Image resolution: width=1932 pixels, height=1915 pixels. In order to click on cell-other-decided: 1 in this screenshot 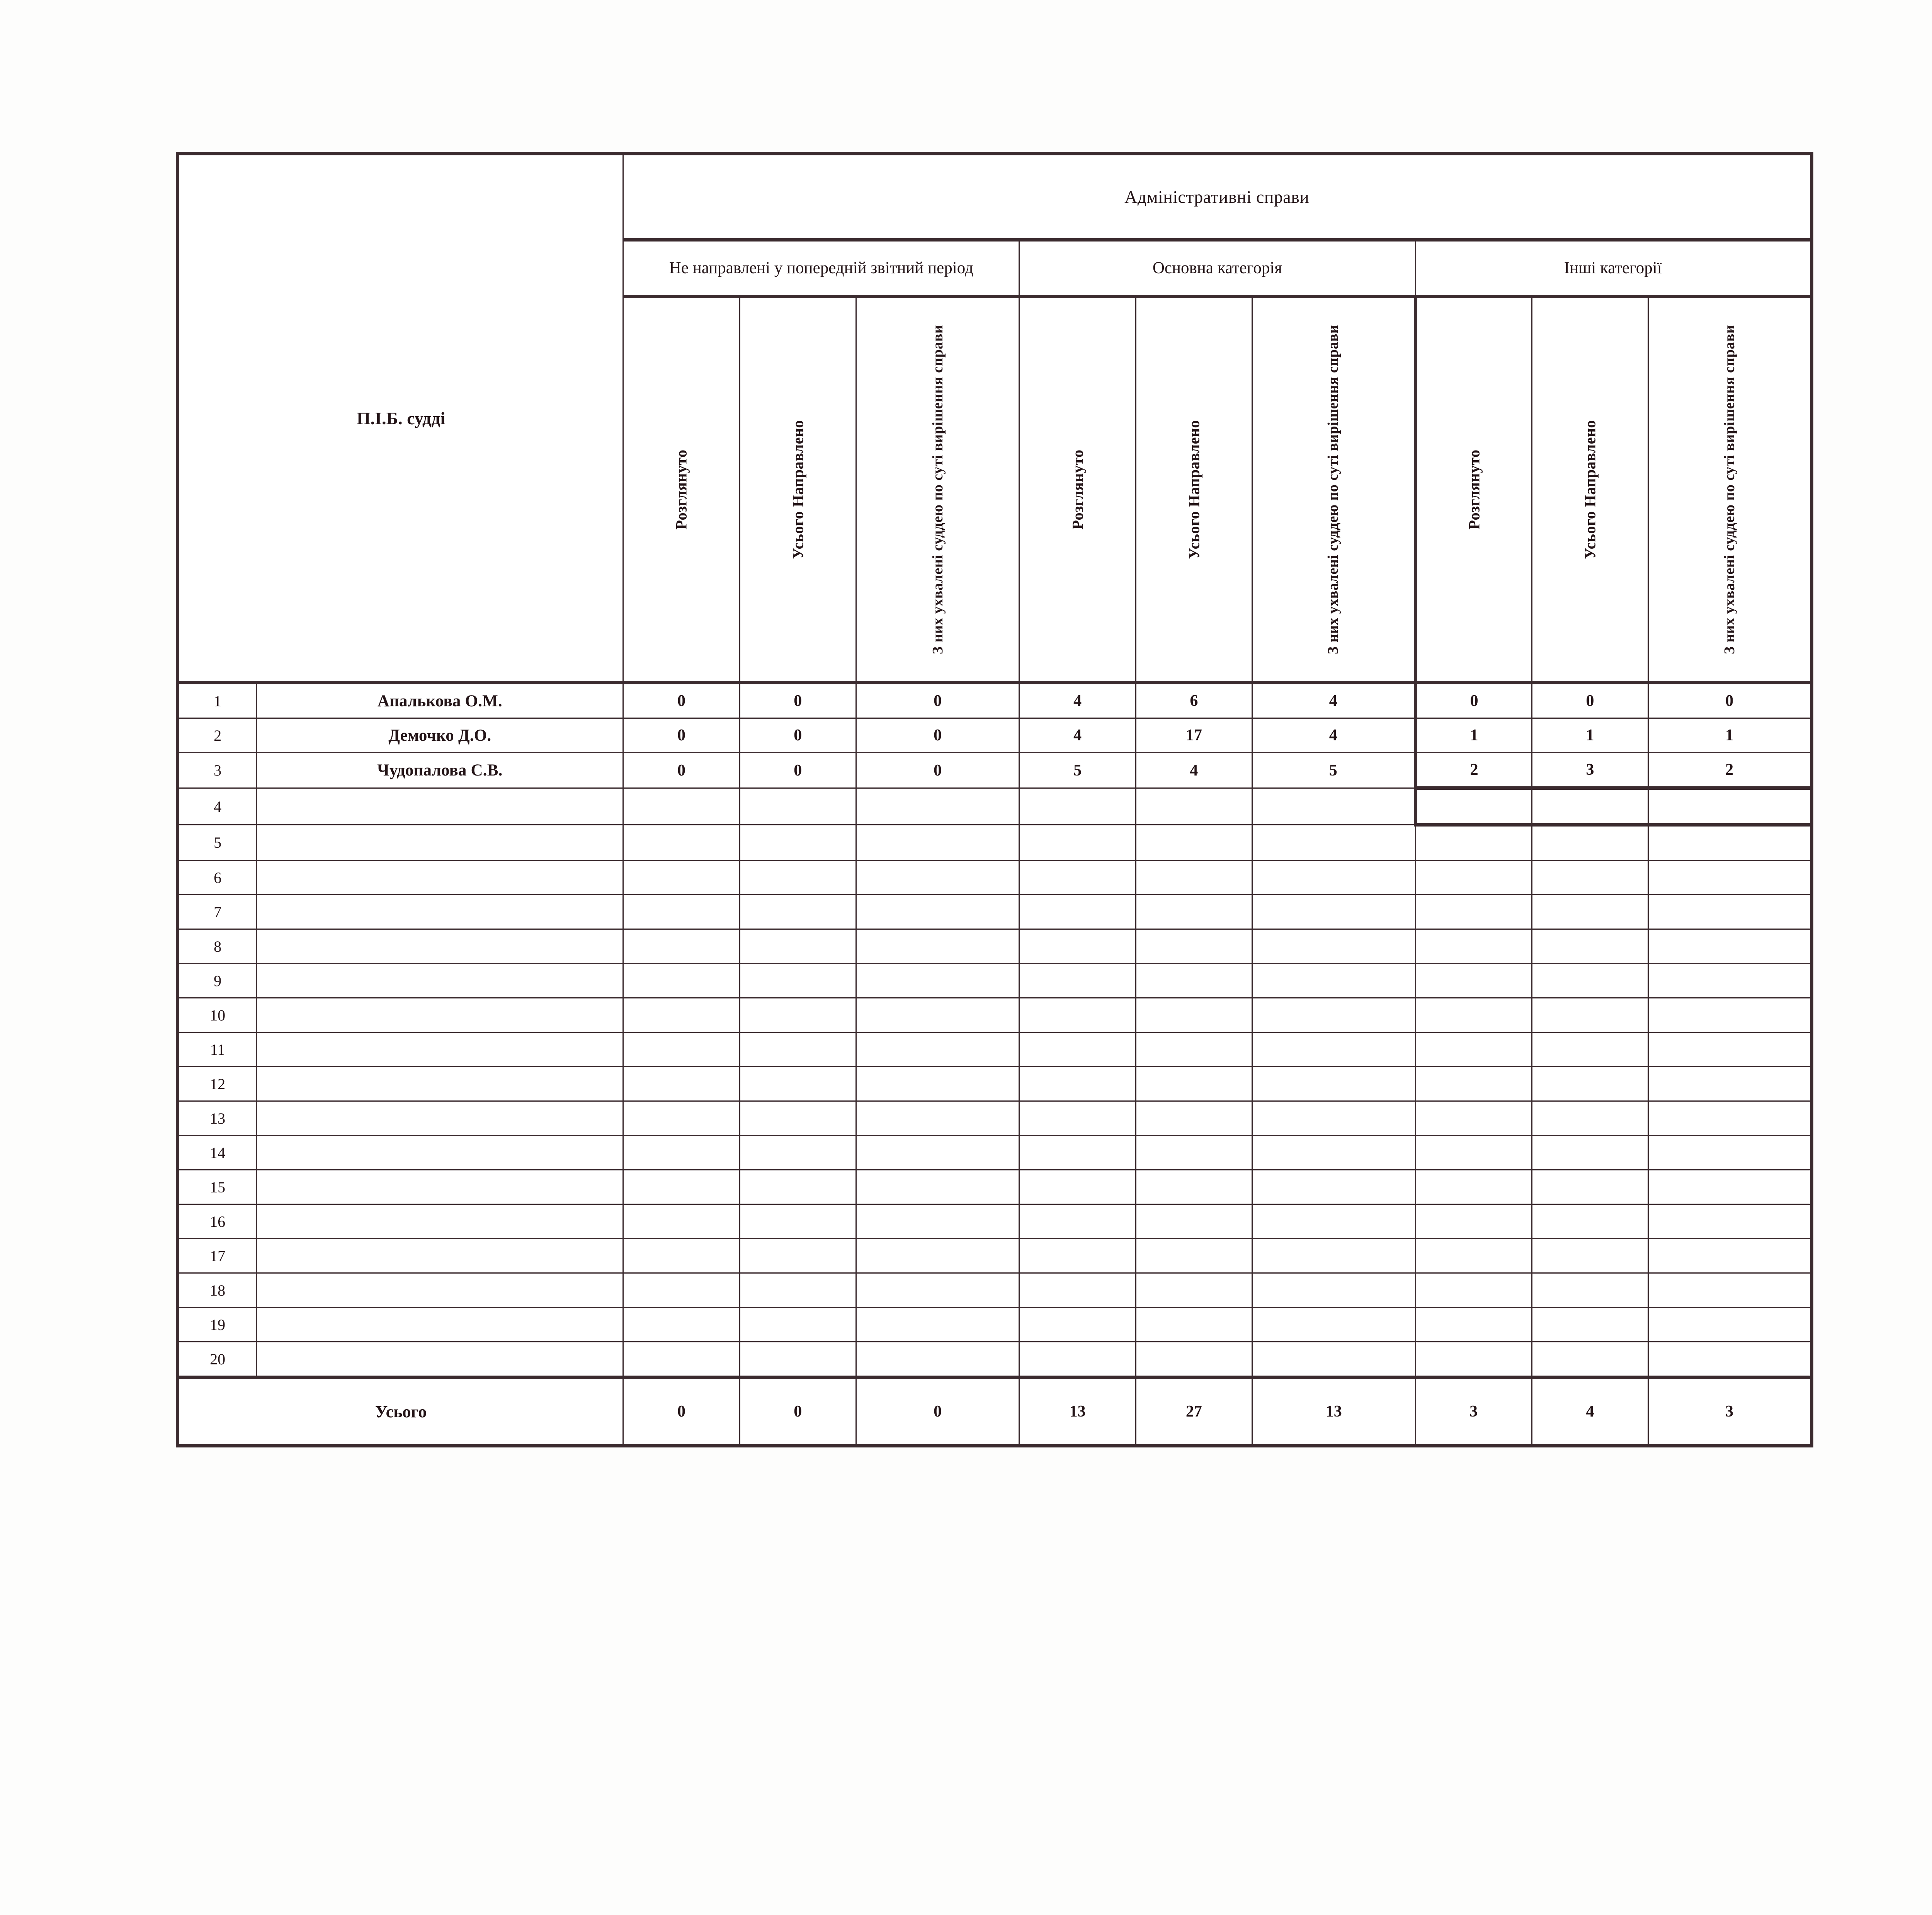, I will do `click(1730, 735)`.